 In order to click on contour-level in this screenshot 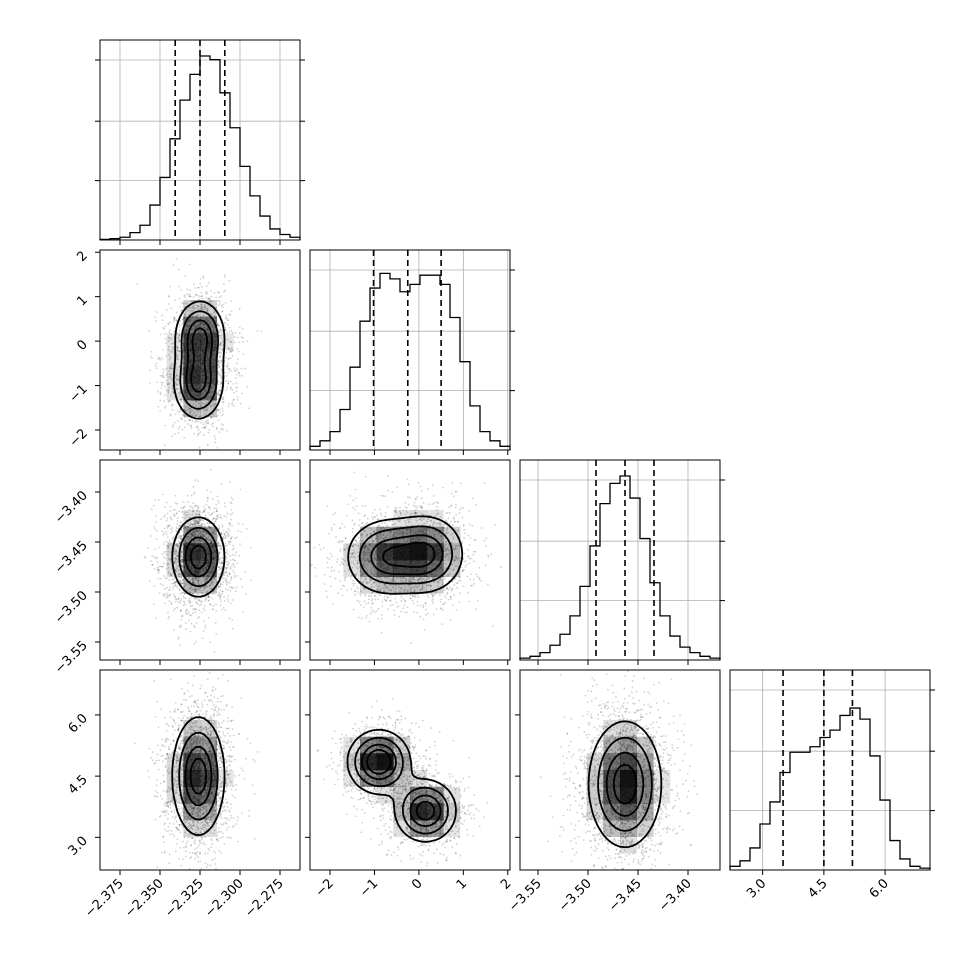, I will do `click(198, 557)`.